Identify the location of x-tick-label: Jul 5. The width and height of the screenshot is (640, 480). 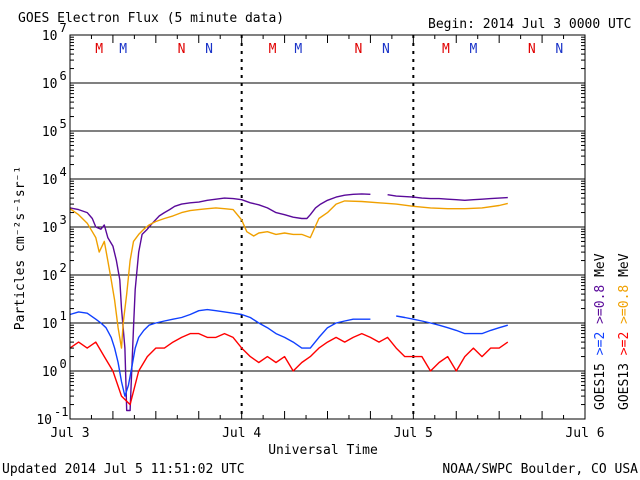
(413, 433).